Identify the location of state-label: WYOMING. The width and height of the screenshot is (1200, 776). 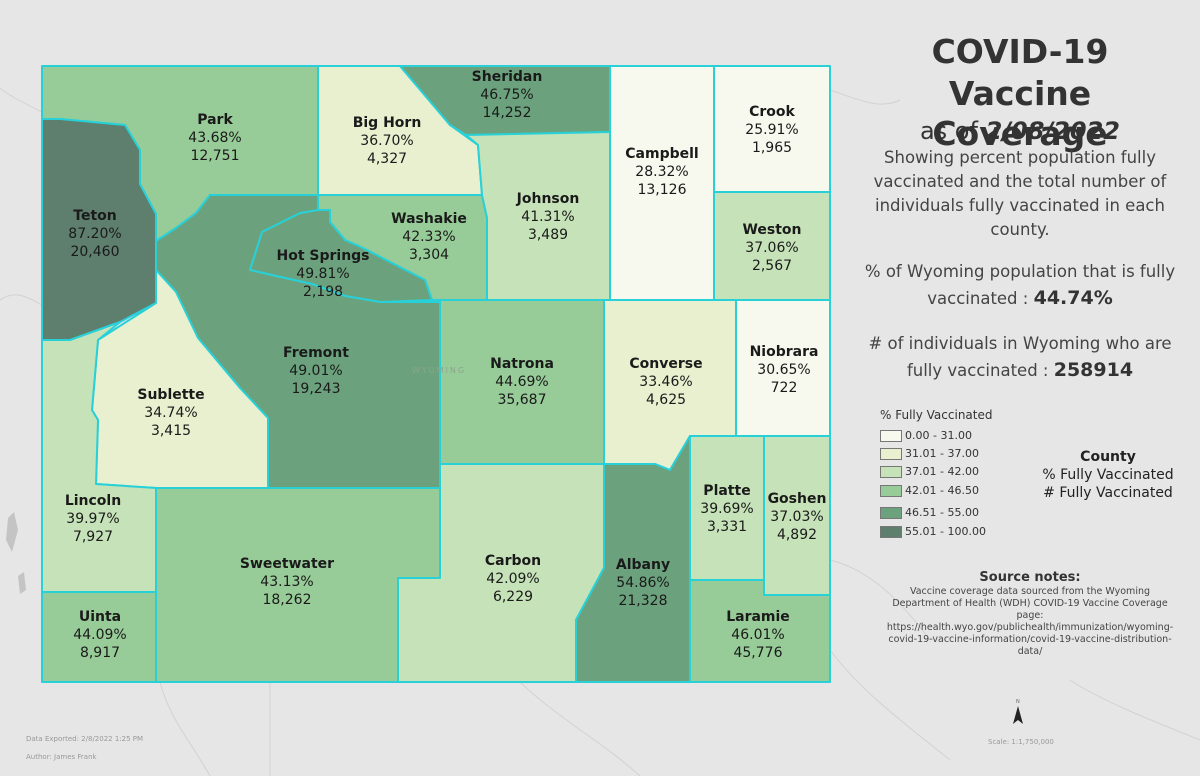
(439, 370).